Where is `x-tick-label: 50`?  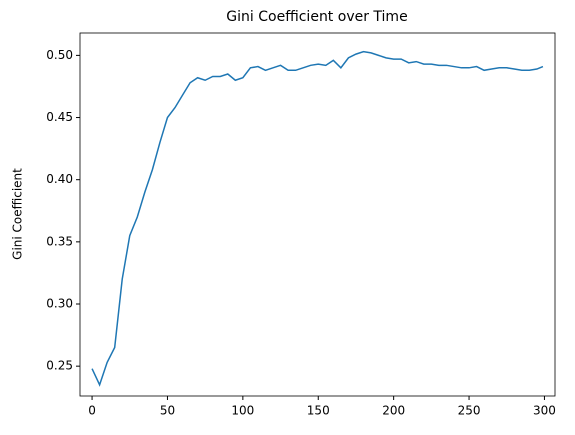
x-tick-label: 50 is located at coordinates (167, 411).